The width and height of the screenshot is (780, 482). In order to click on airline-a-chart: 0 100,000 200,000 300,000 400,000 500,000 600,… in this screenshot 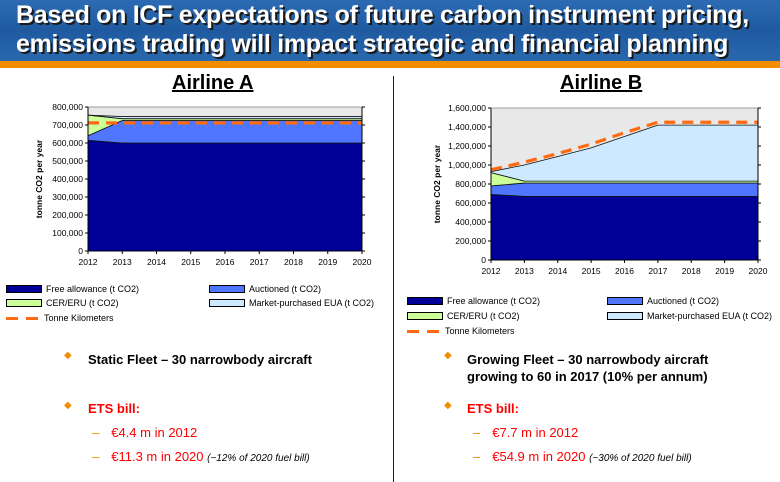, I will do `click(203, 184)`.